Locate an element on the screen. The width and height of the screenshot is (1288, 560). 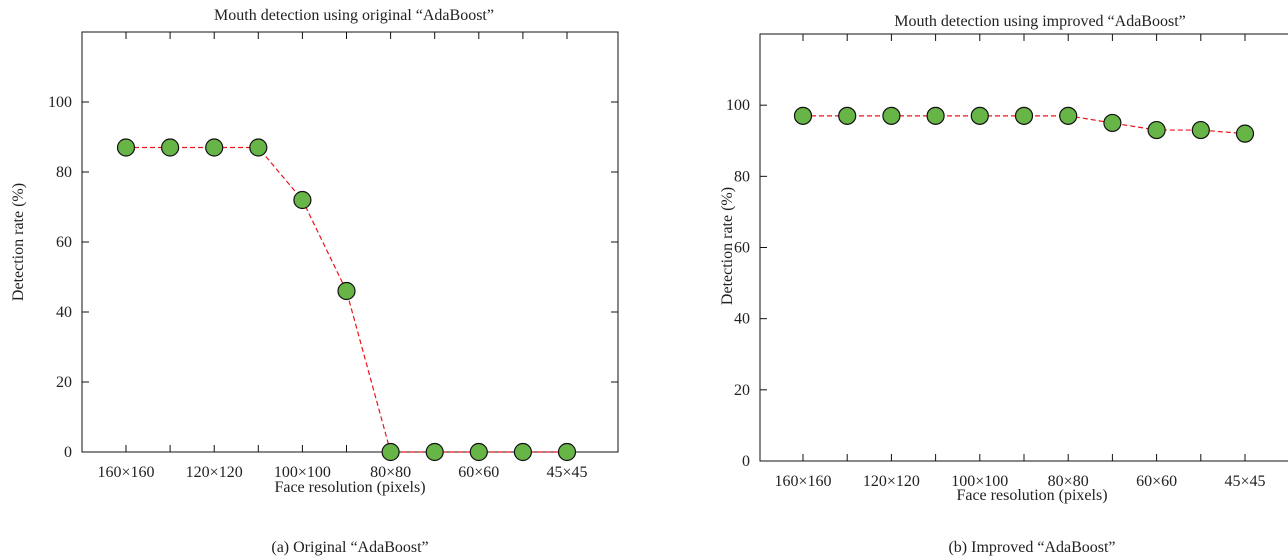
chart-b-ylabel: Detection rate (%) is located at coordinates (727, 246).